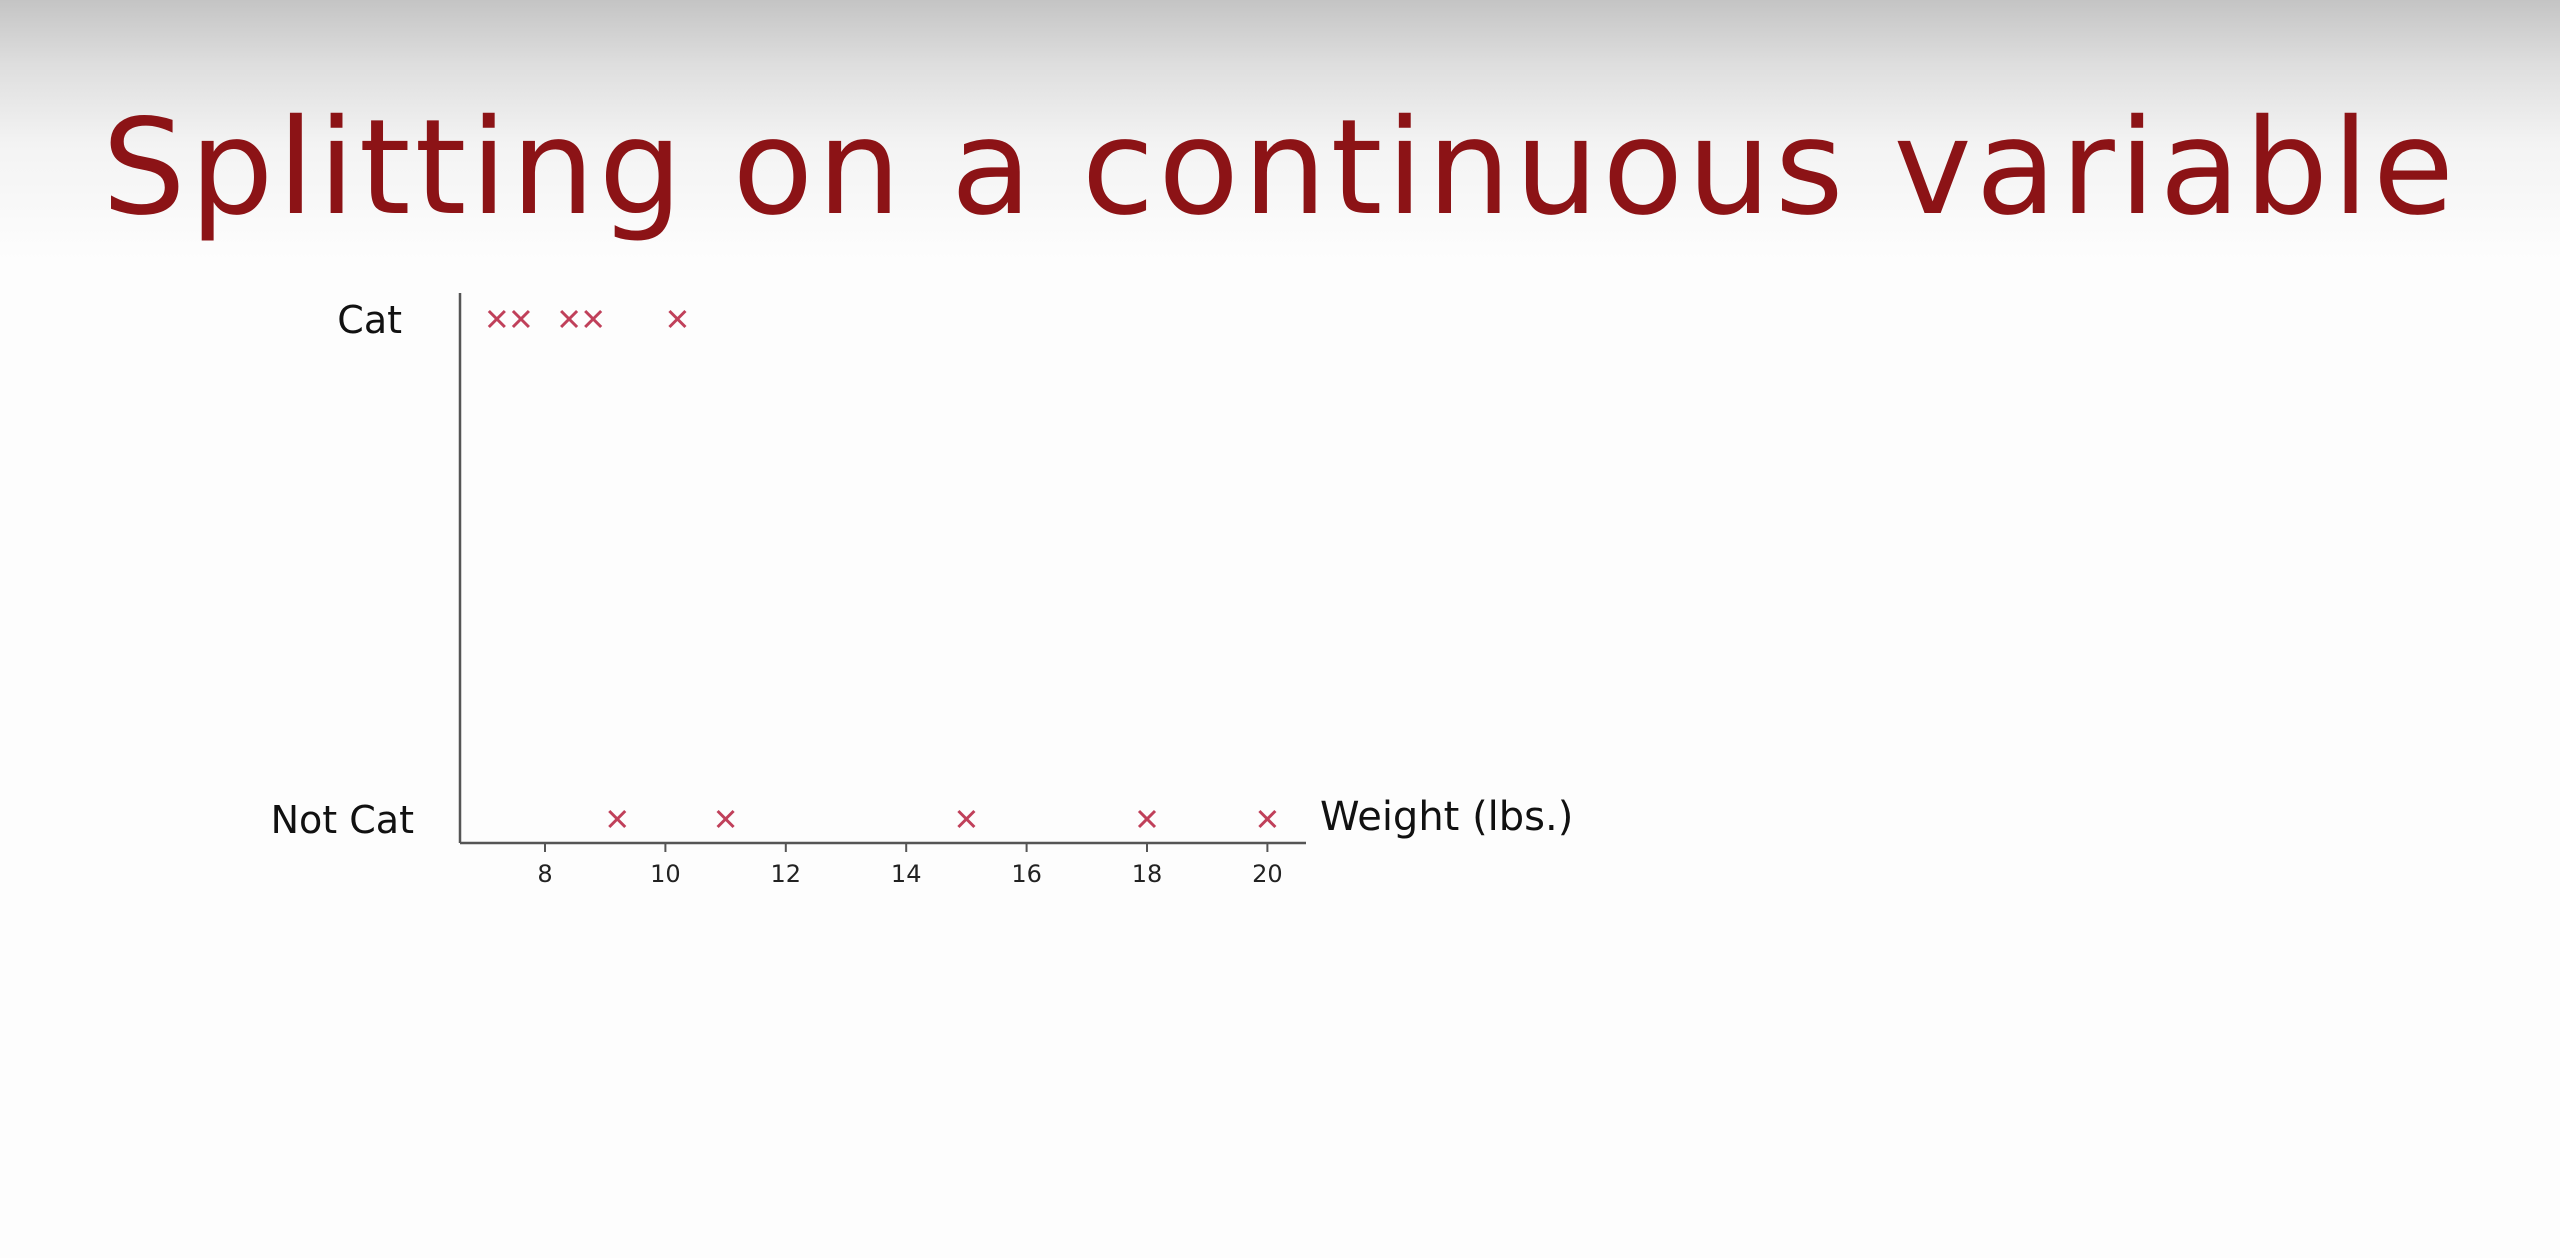 The width and height of the screenshot is (2560, 1258). What do you see at coordinates (786, 874) in the screenshot?
I see `x-tick-label: 12` at bounding box center [786, 874].